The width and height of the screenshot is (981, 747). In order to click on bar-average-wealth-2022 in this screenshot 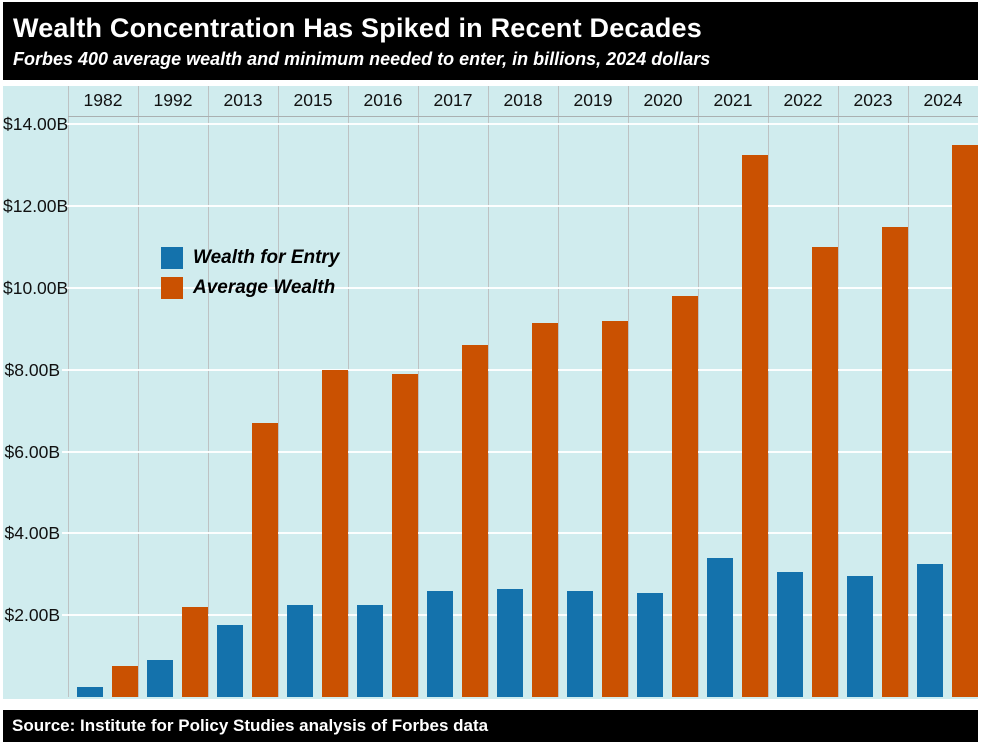, I will do `click(825, 472)`.